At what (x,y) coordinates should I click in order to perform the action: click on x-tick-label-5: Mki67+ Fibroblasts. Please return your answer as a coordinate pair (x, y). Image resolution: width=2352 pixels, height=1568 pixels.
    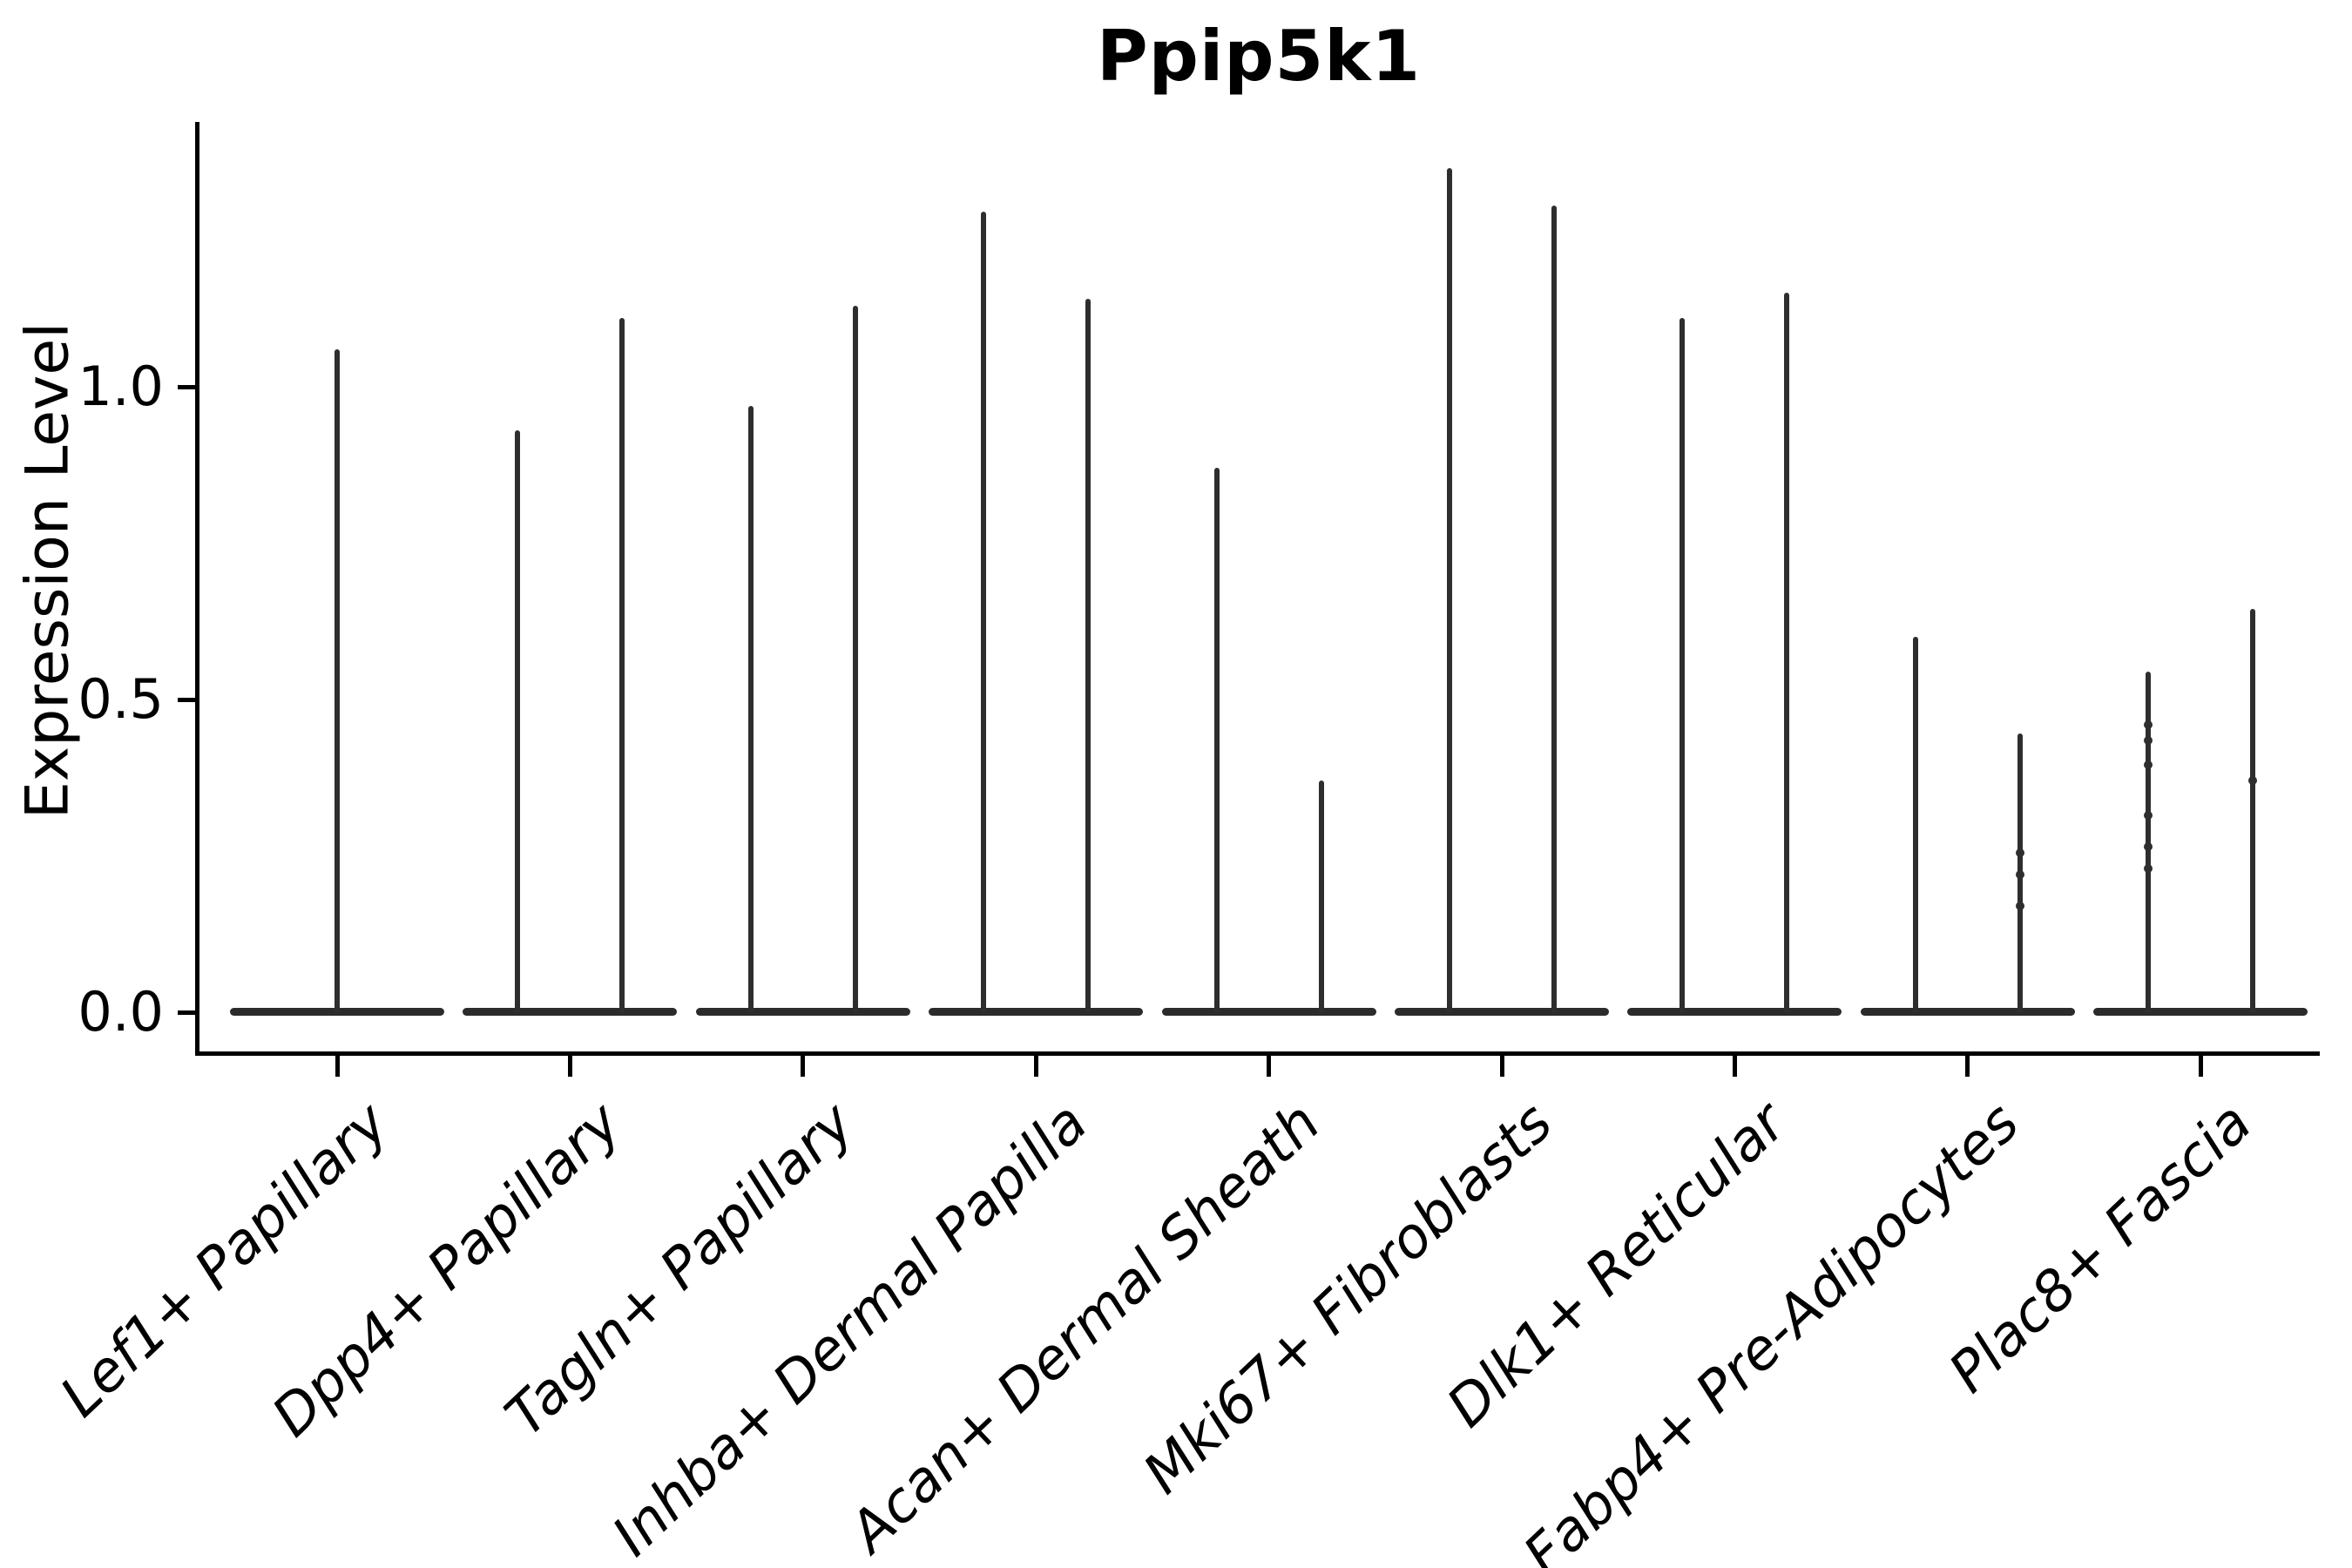
    Looking at the image, I should click on (1349, 1299).